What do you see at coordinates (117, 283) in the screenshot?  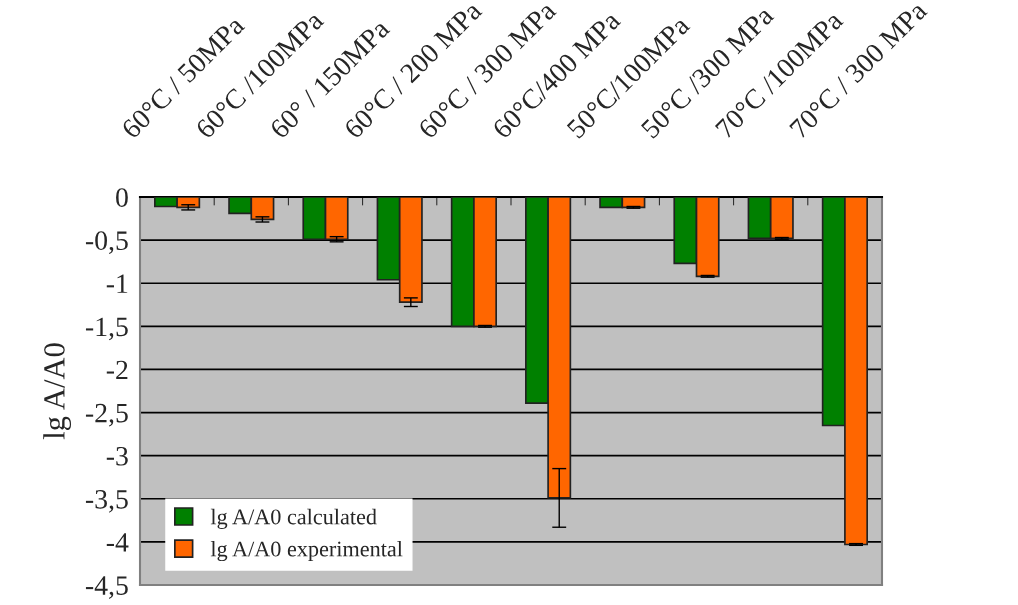 I see `y-tick-label: -1` at bounding box center [117, 283].